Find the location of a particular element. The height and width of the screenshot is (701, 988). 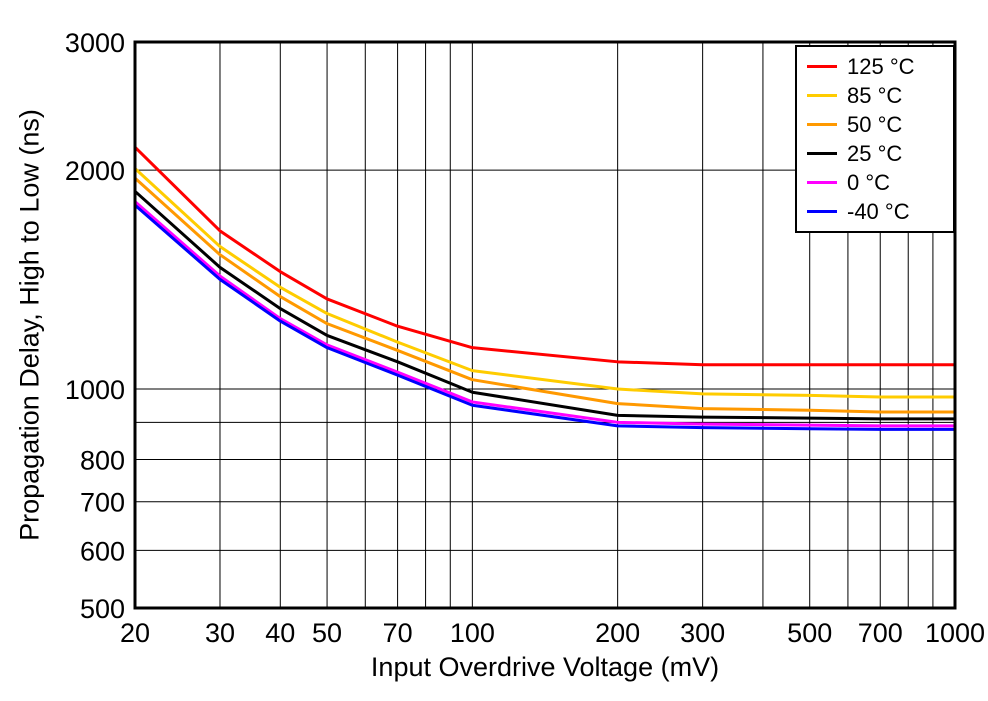

x-tick-labels: 20 30 40 50 70 100 200 300 500 700 1000 is located at coordinates (552, 633).